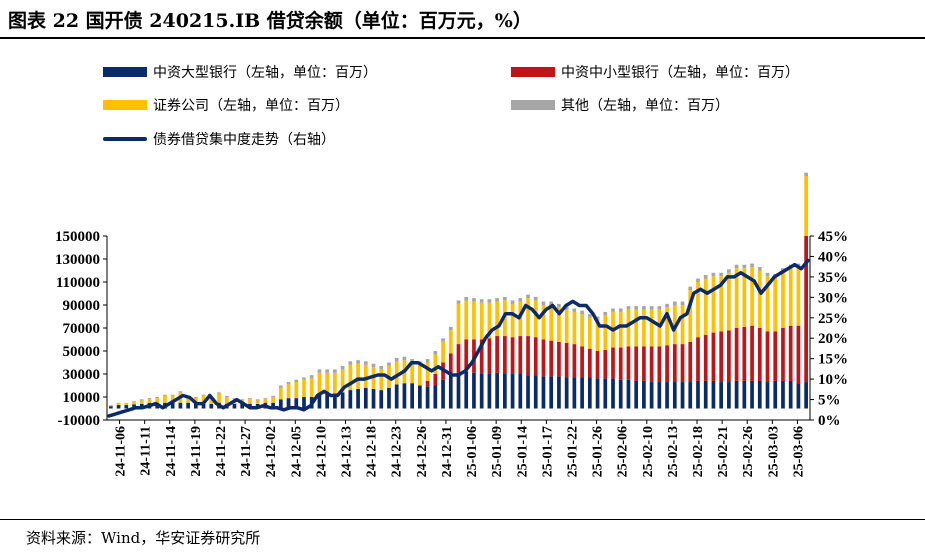 The width and height of the screenshot is (925, 559). I want to click on x-tick-label: 24-12-02, so click(271, 451).